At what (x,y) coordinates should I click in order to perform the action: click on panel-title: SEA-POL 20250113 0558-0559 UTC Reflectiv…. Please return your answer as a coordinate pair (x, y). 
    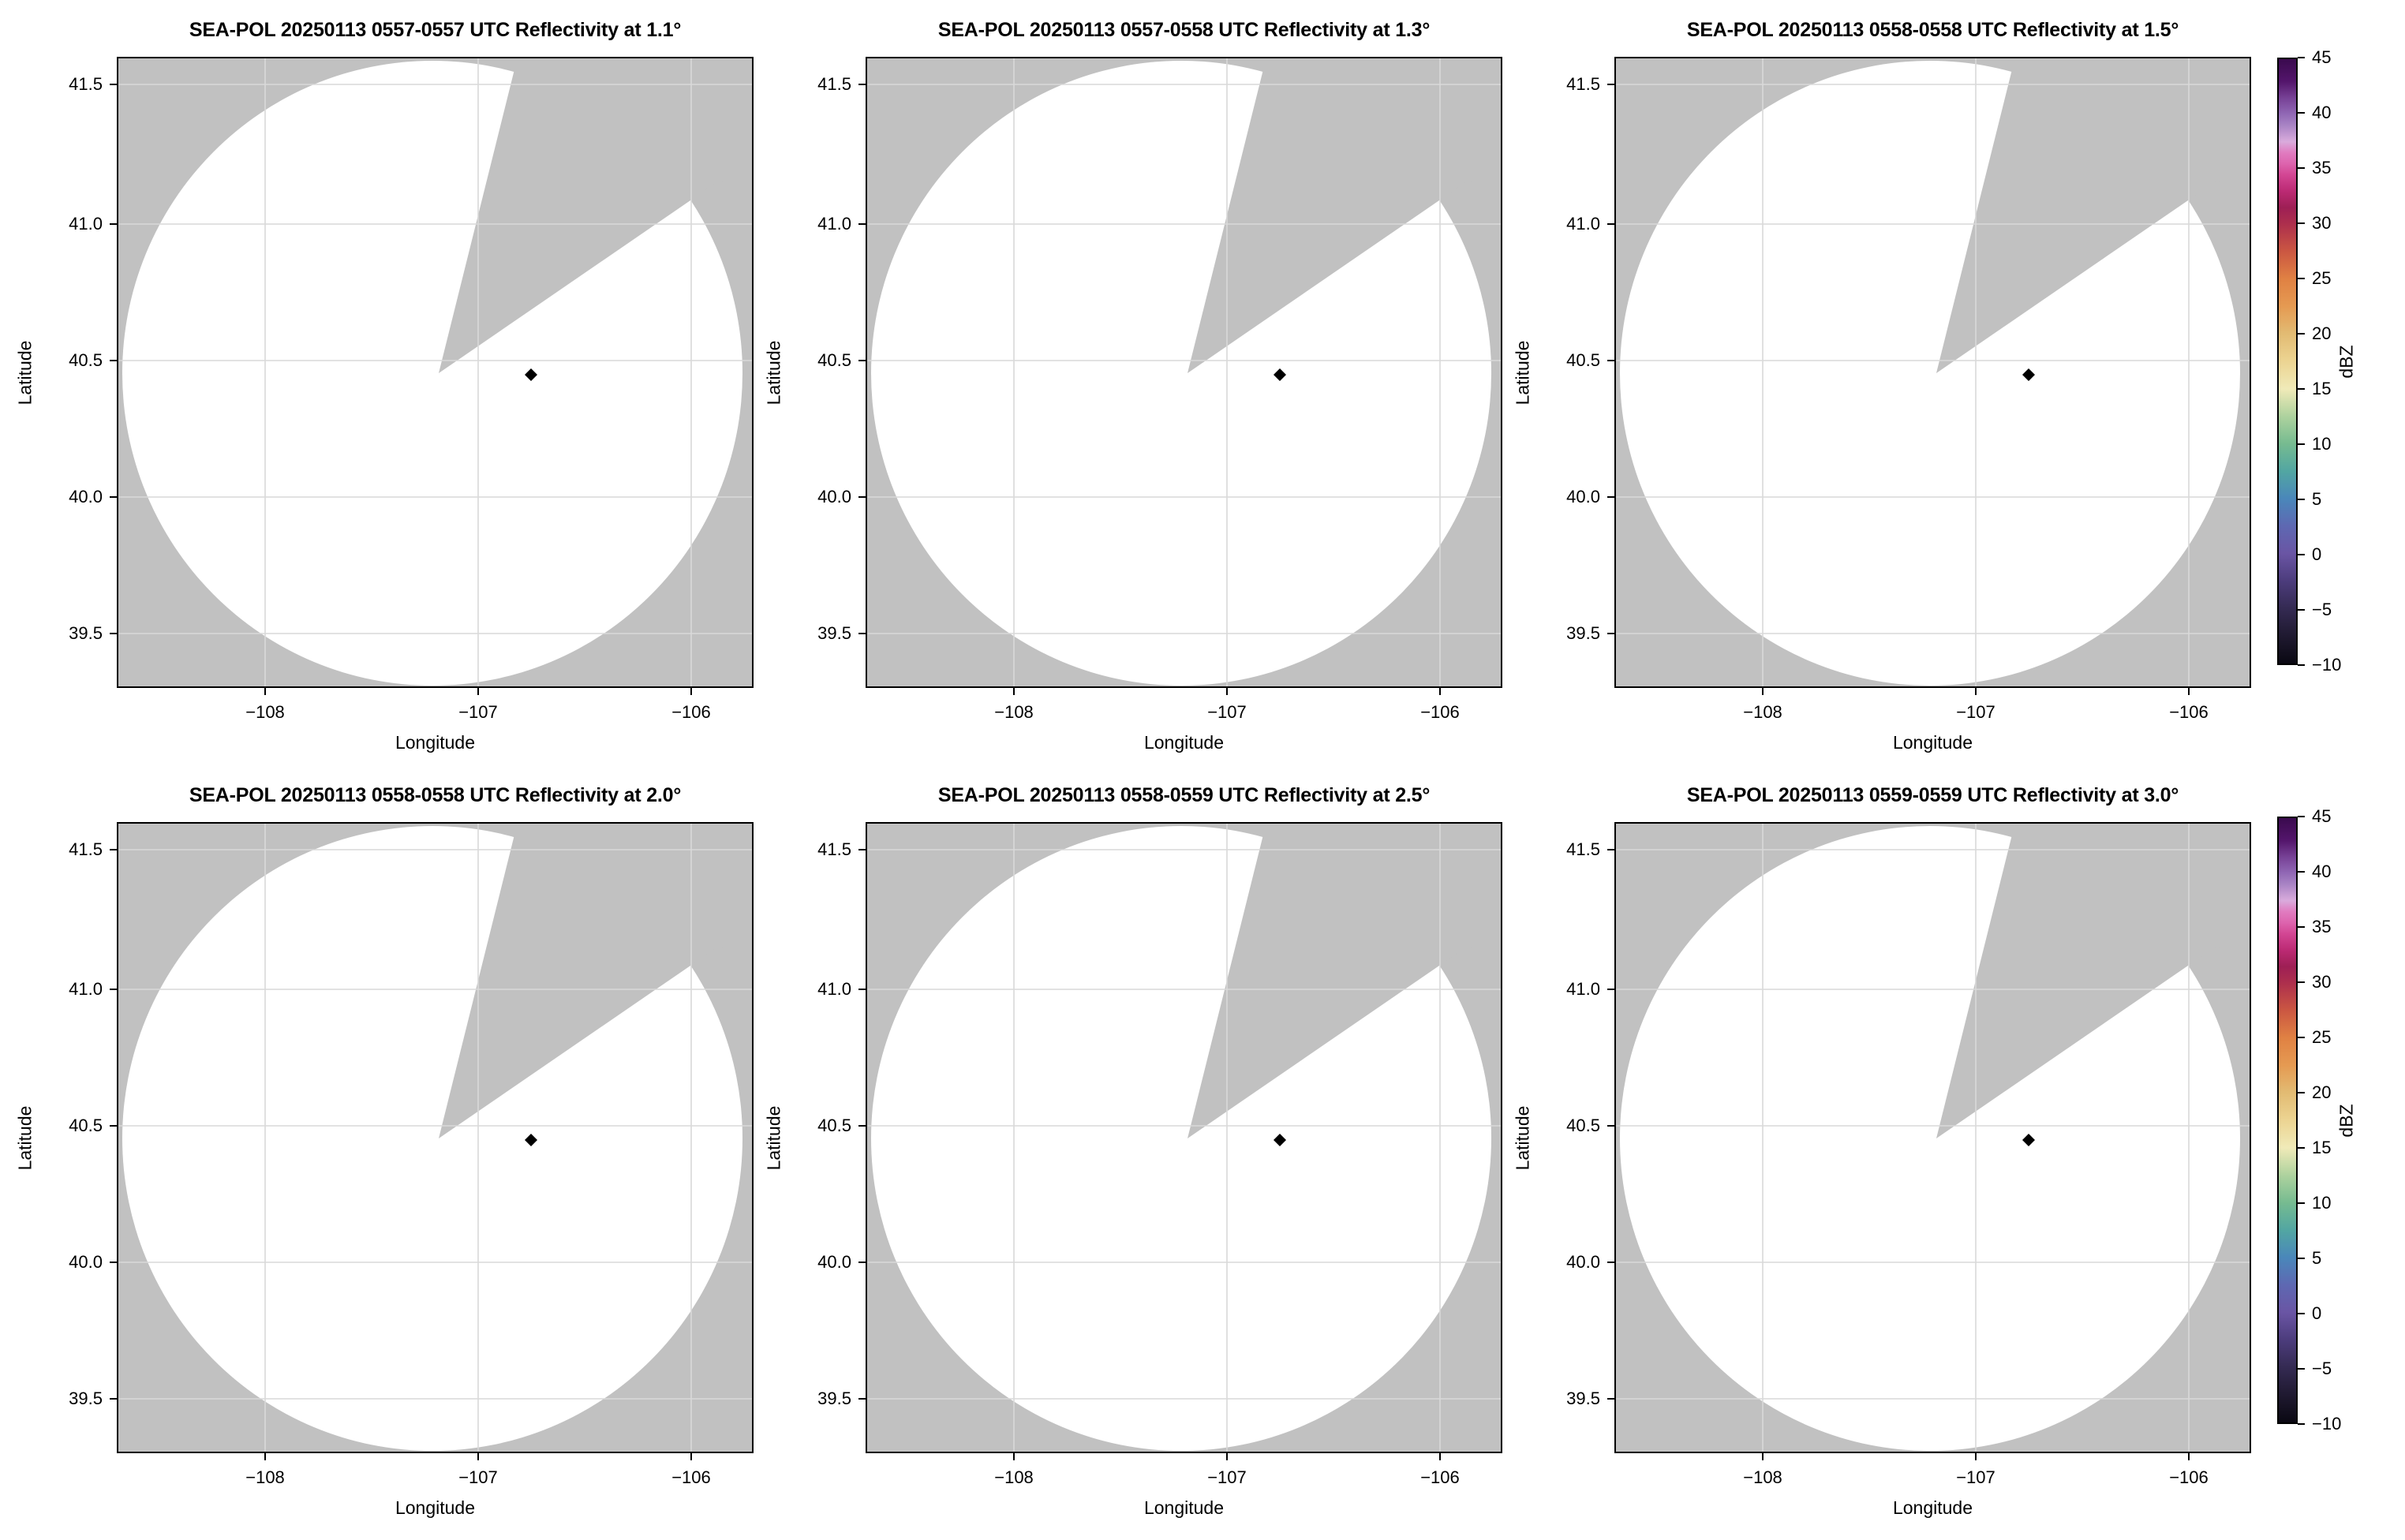
    Looking at the image, I should click on (1184, 795).